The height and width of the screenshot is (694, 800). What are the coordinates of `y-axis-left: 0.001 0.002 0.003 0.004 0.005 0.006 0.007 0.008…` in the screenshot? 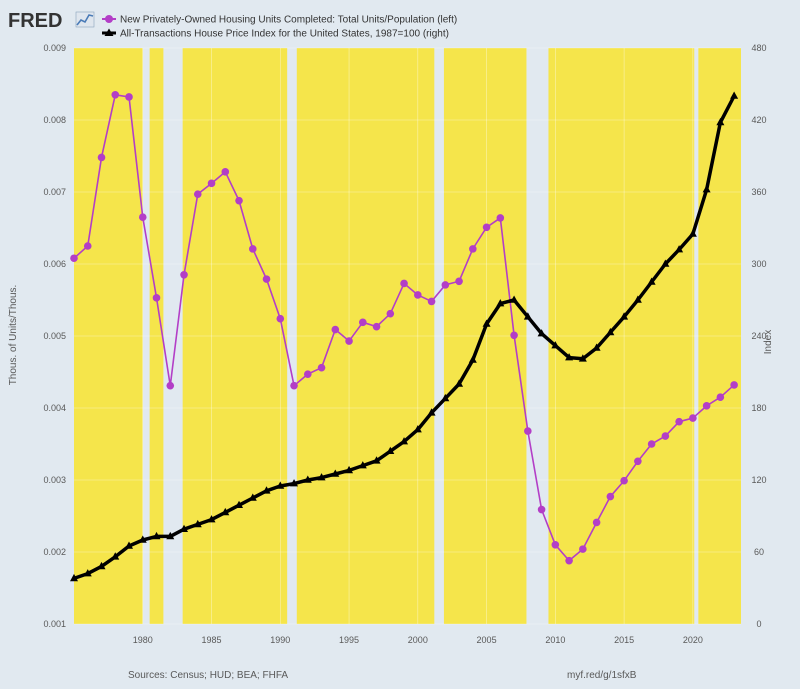 It's located at (54, 336).